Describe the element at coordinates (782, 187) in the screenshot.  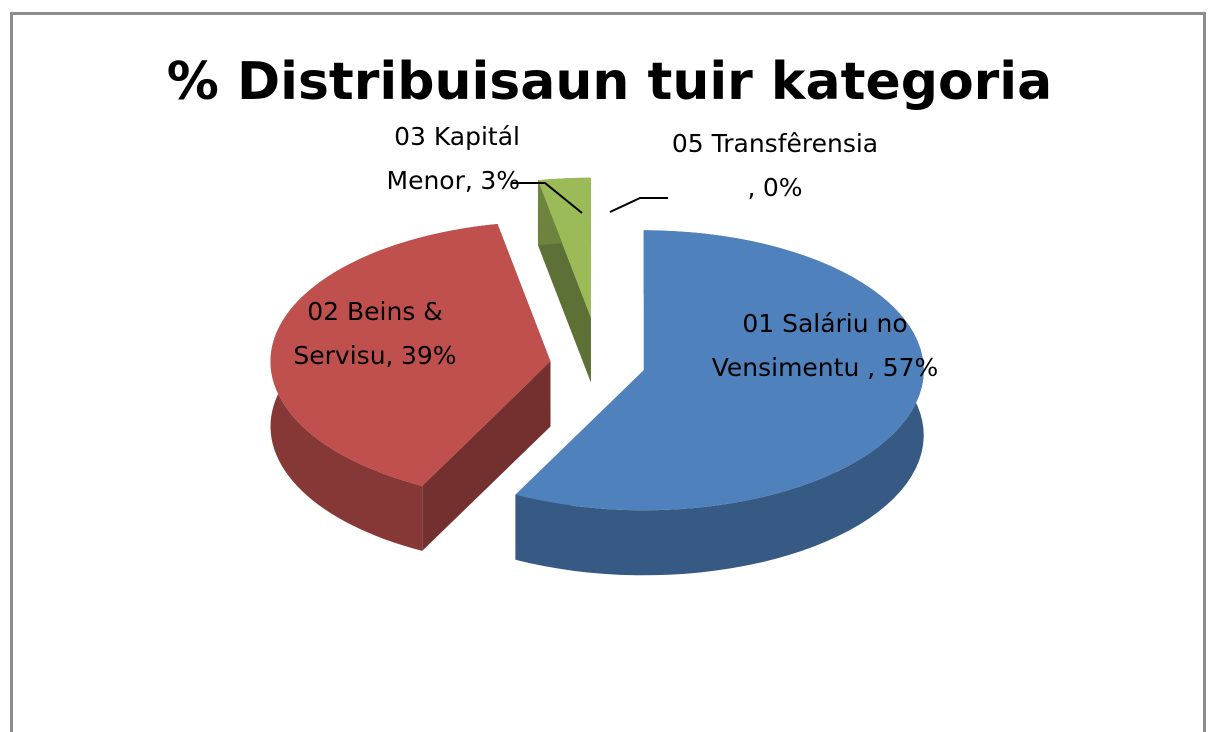
I see `label-value: 0%` at that location.